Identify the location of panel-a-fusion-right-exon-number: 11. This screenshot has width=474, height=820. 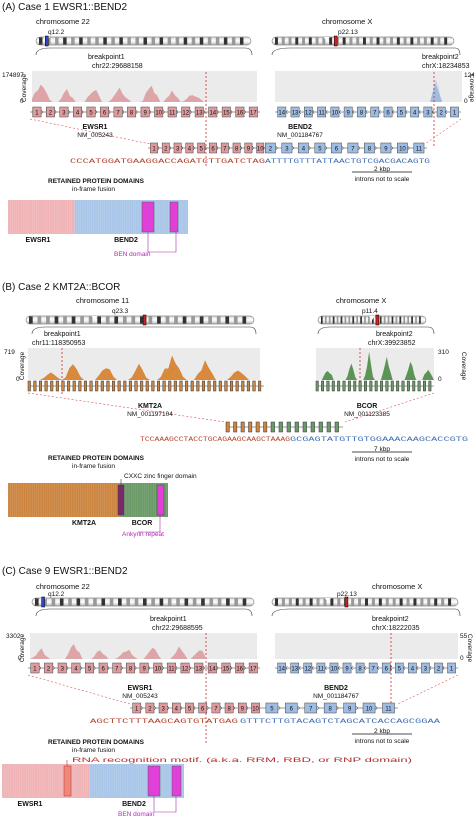
(419, 150).